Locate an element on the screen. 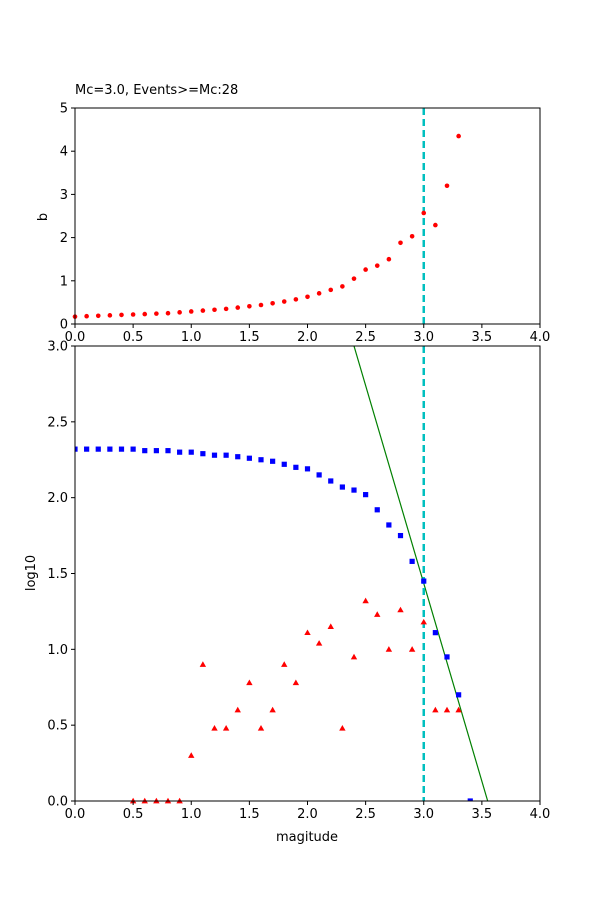 Image resolution: width=600 pixels, height=900 pixels. frequency-magnitude-x-tick-label: 4.0 is located at coordinates (540, 814).